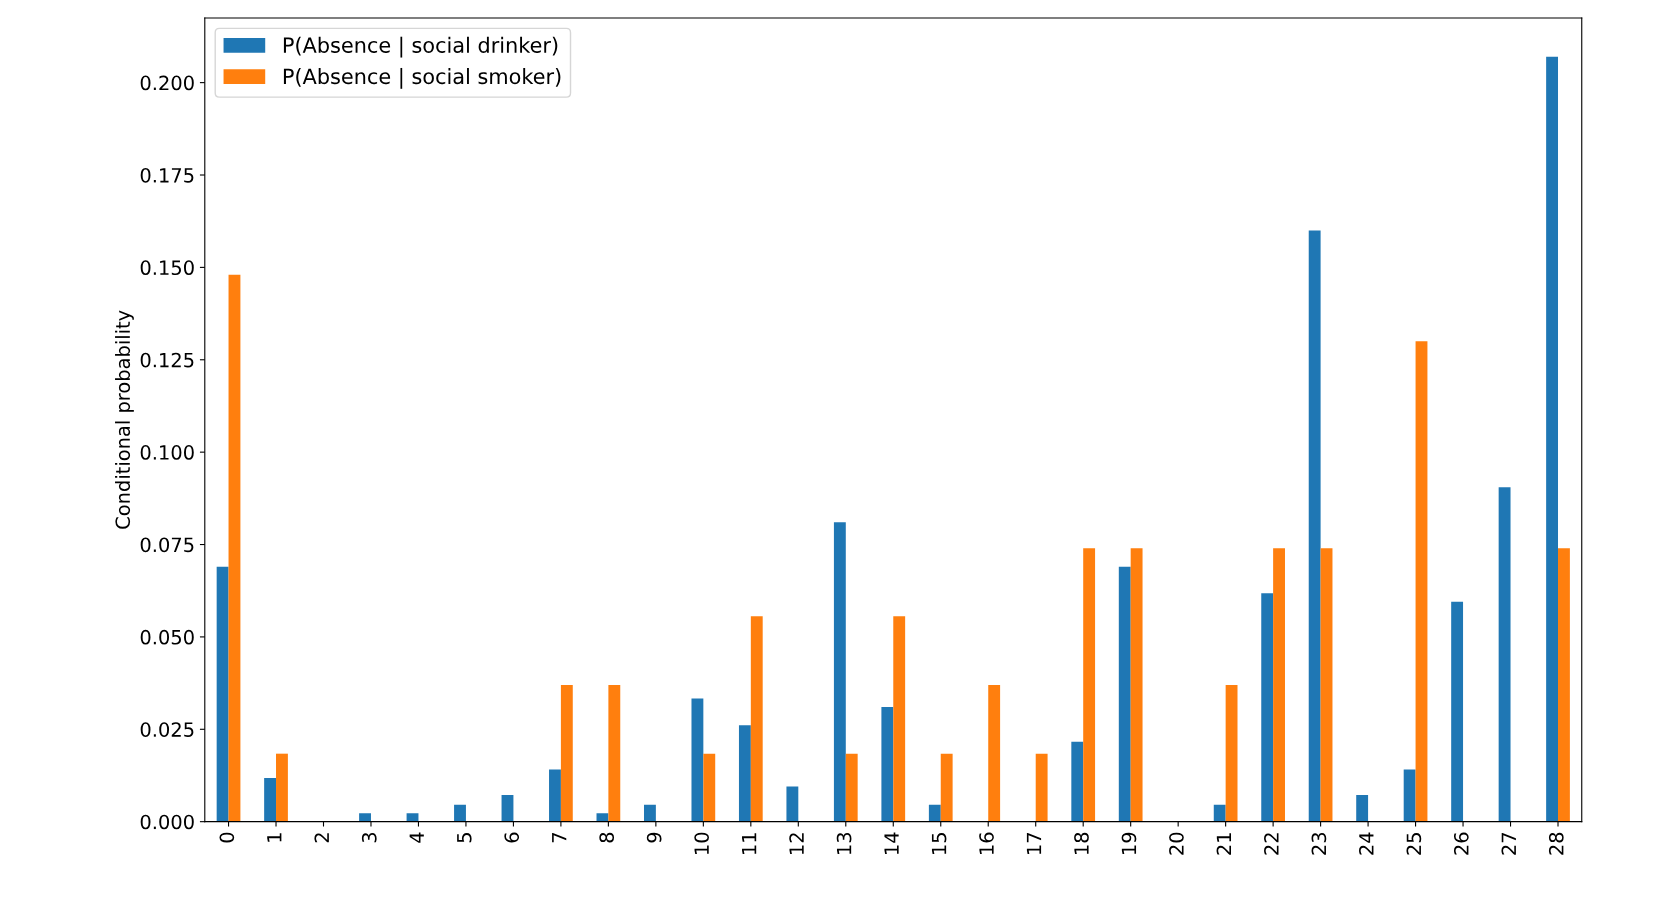  Describe the element at coordinates (844, 843) in the screenshot. I see `x-tick-label: 13` at that location.